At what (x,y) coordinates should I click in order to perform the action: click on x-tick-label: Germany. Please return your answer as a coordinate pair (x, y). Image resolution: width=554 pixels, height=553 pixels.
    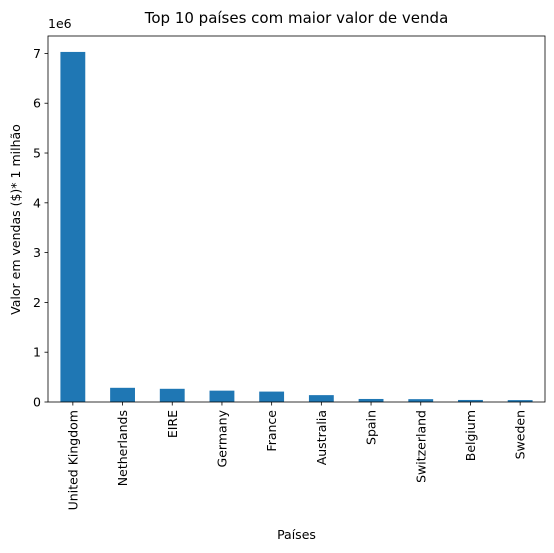
    Looking at the image, I should click on (221, 438).